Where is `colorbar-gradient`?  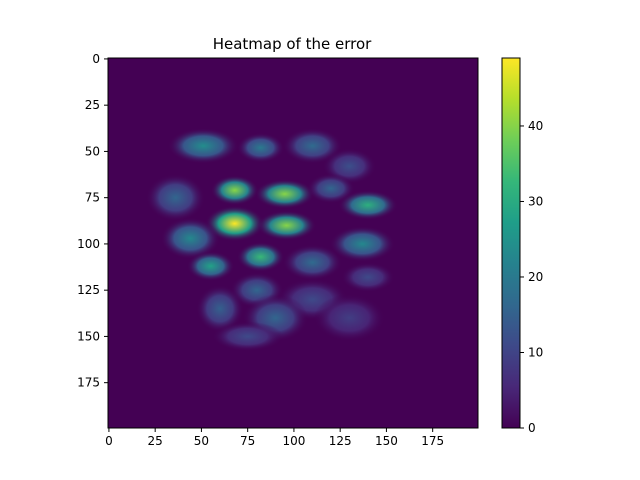
colorbar-gradient is located at coordinates (511, 243).